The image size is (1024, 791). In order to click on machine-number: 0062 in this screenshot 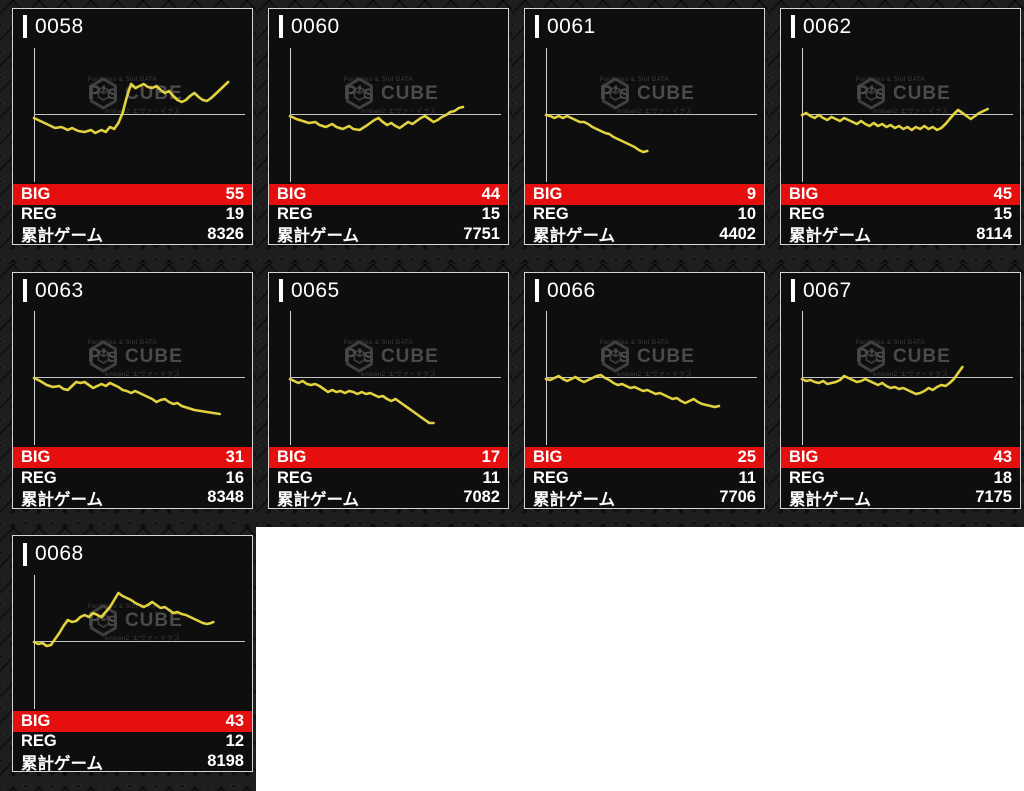, I will do `click(827, 26)`.